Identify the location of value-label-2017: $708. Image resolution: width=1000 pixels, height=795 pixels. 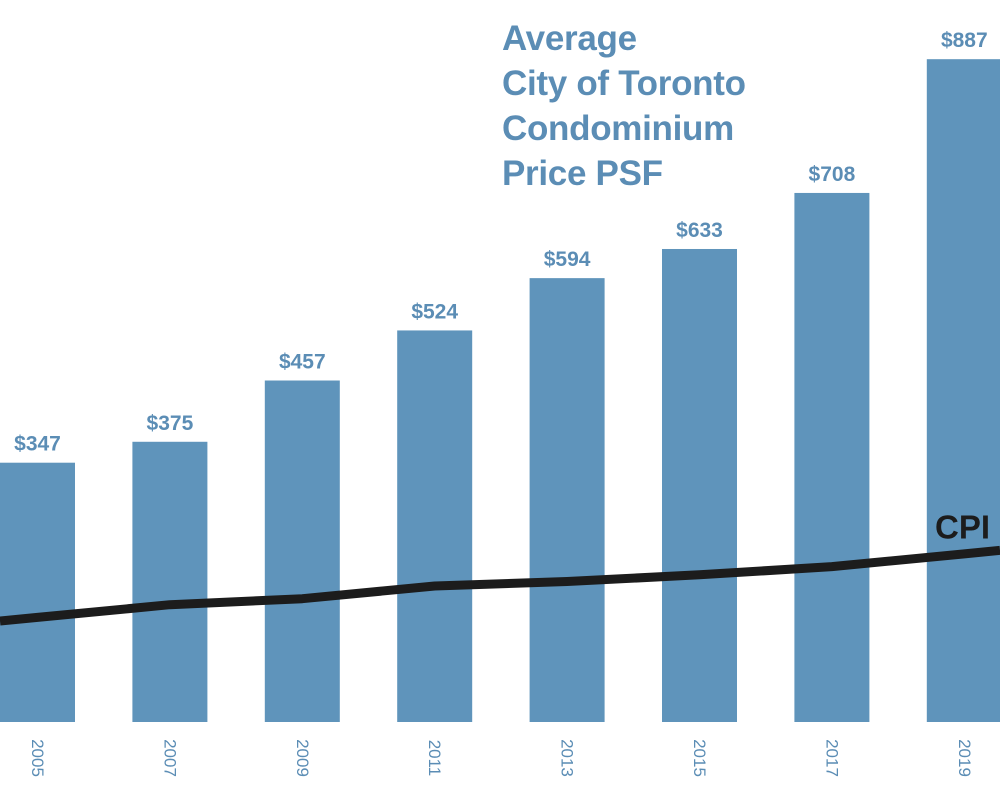
(832, 174).